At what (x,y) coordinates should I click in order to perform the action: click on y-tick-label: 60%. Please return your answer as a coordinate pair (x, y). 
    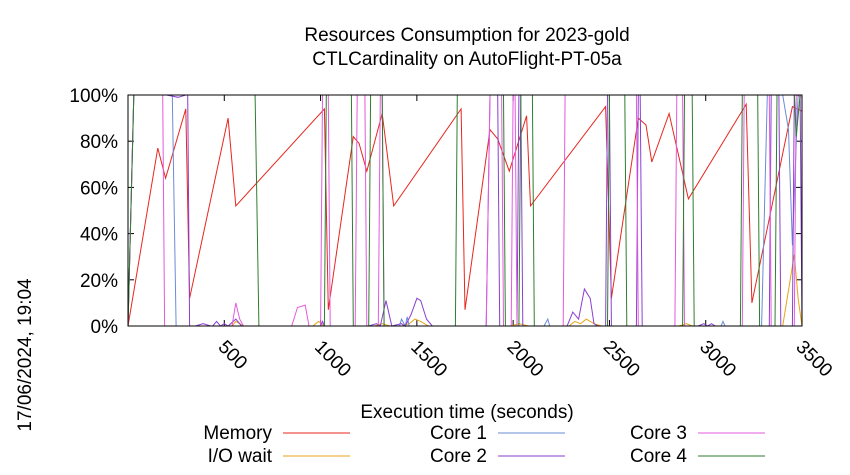
    Looking at the image, I should click on (99, 188).